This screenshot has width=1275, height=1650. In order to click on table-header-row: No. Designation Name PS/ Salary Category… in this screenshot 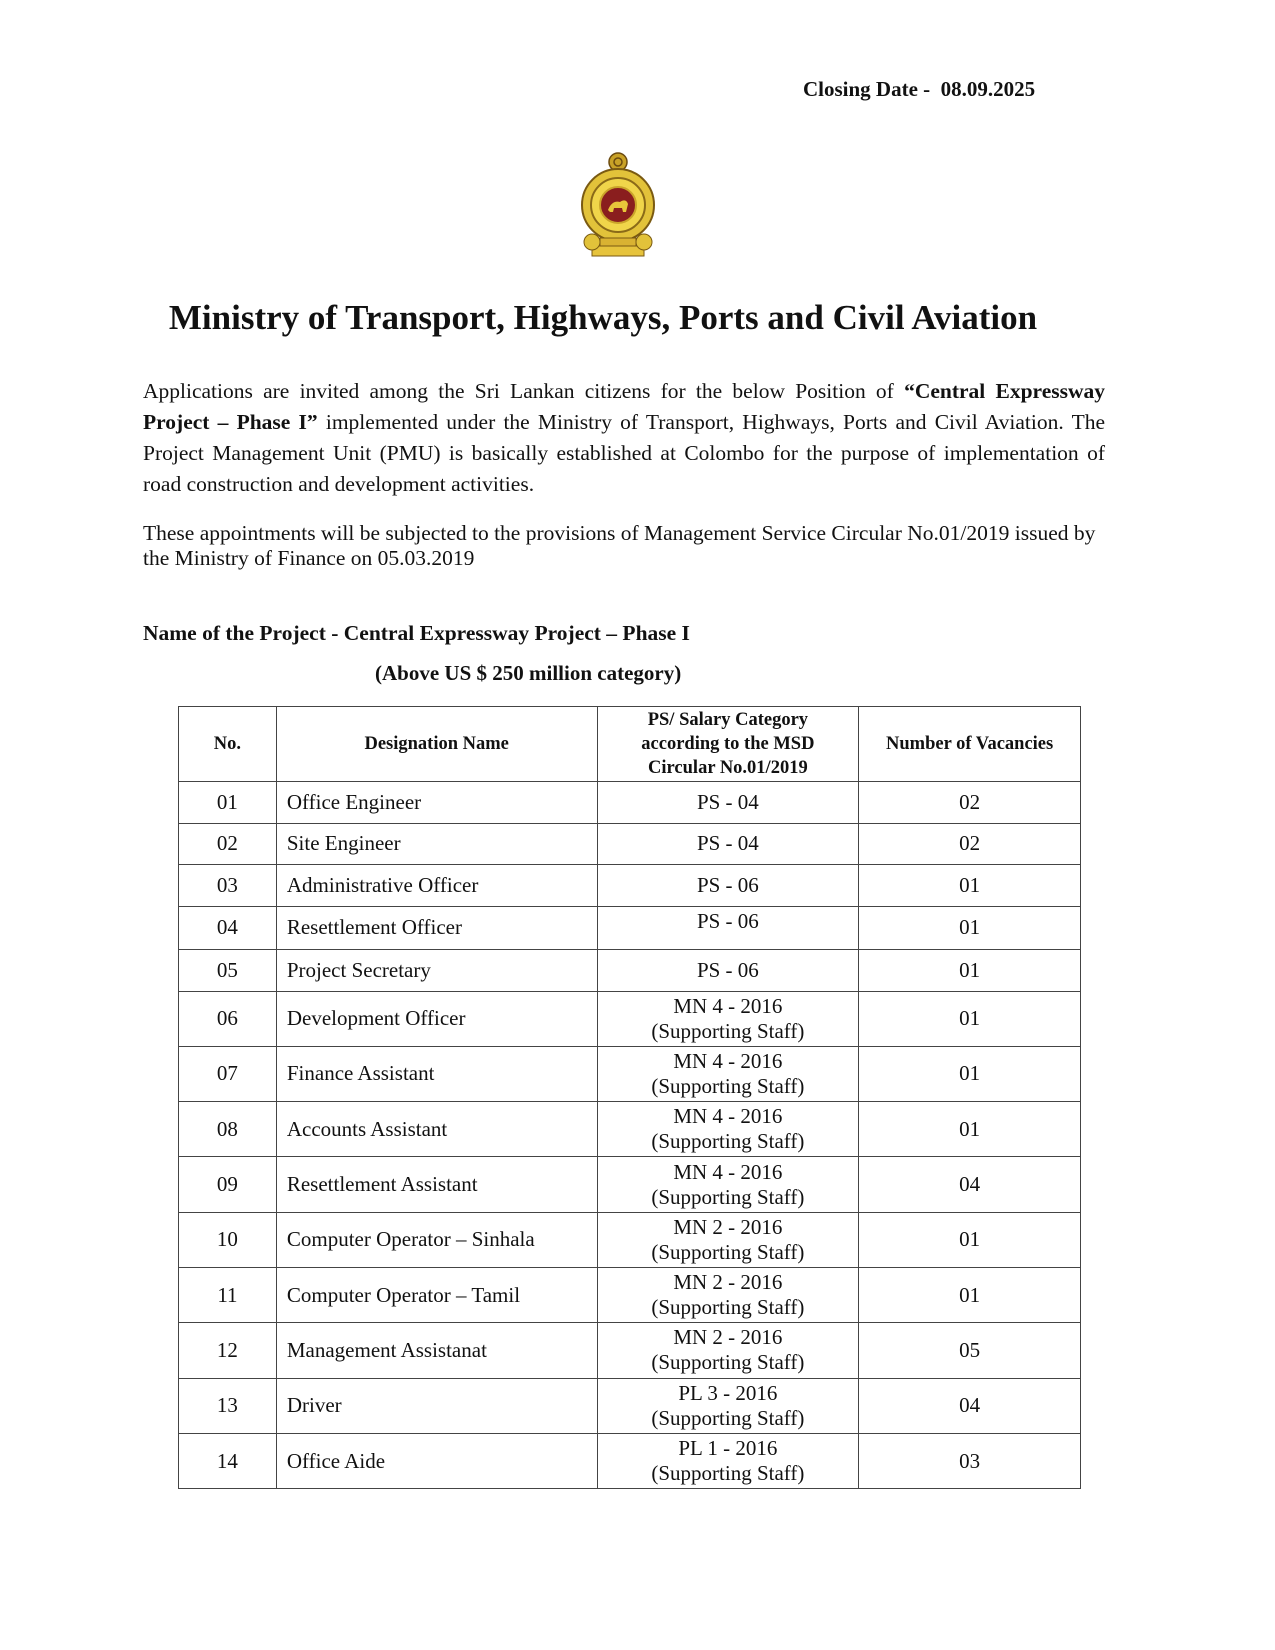, I will do `click(629, 744)`.